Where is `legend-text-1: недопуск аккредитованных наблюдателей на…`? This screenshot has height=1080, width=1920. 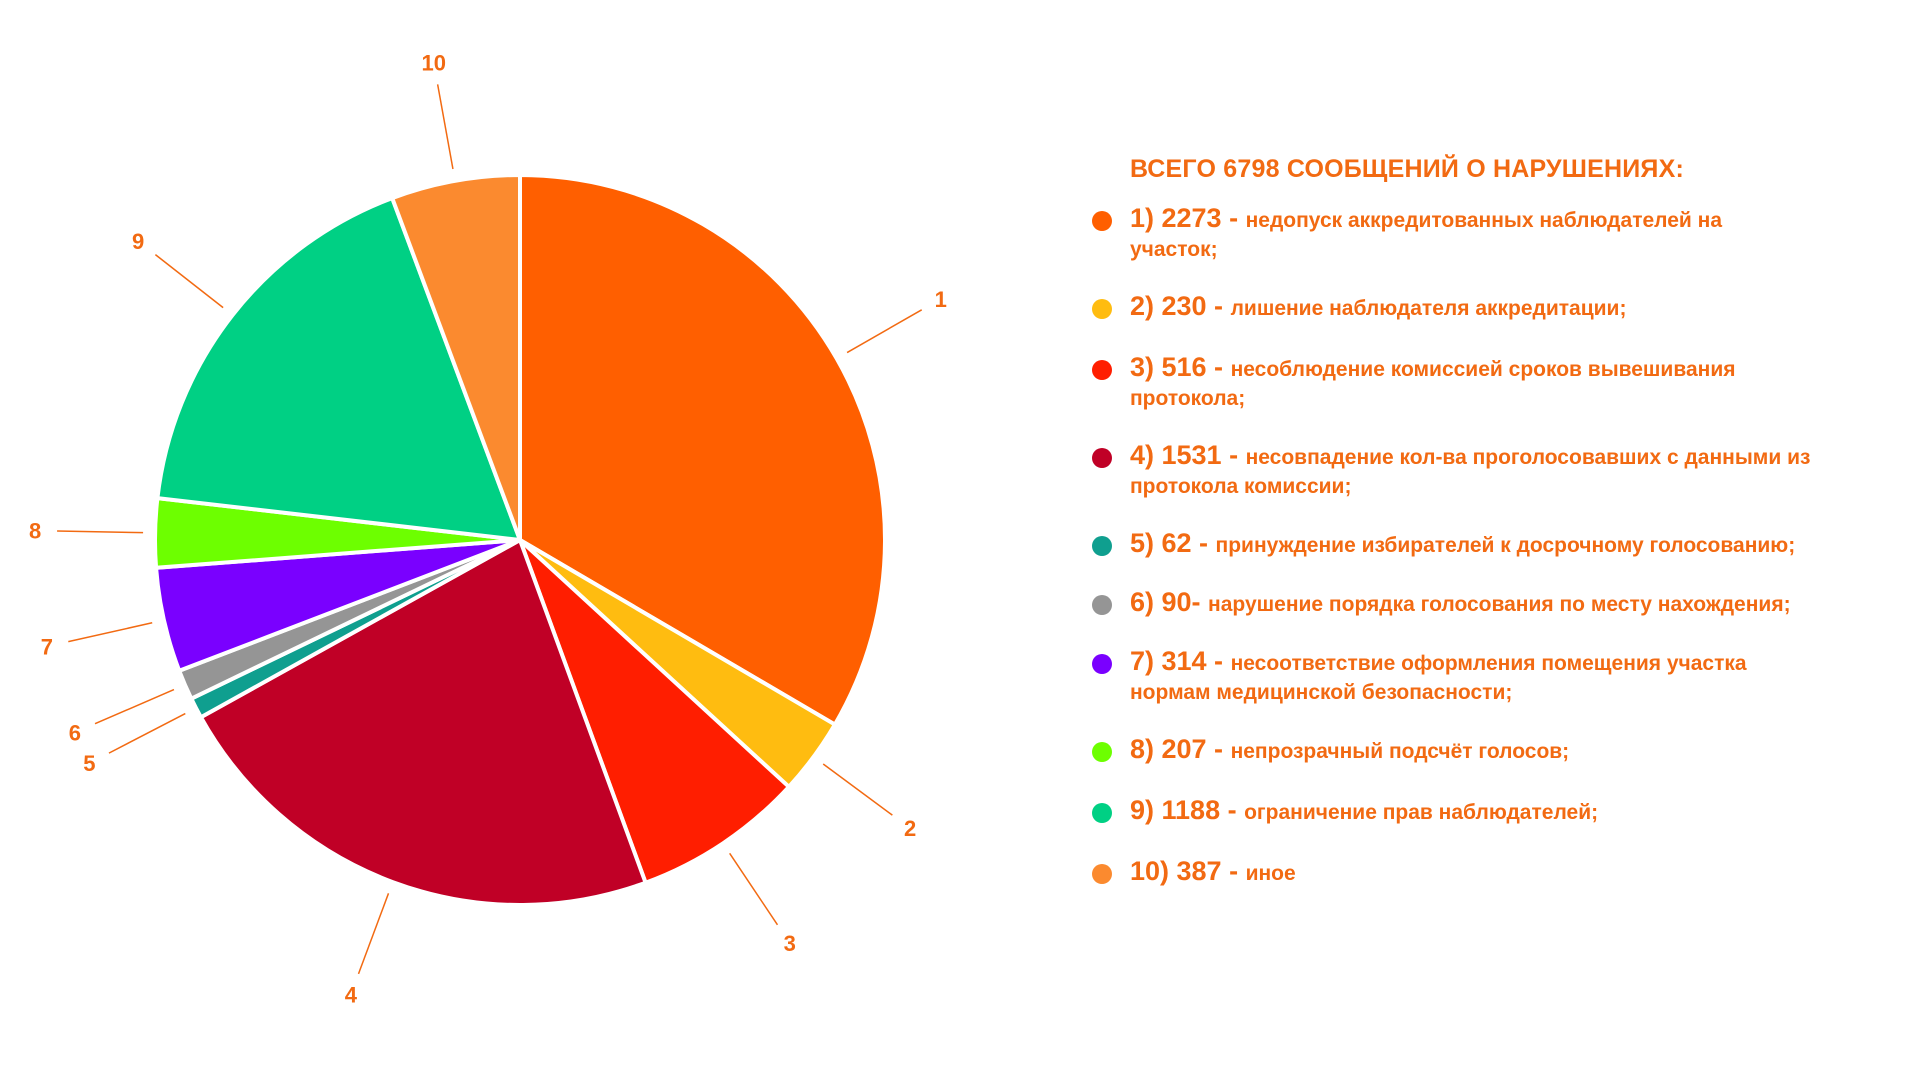 legend-text-1: недопуск аккредитованных наблюдателей на… is located at coordinates (1426, 235).